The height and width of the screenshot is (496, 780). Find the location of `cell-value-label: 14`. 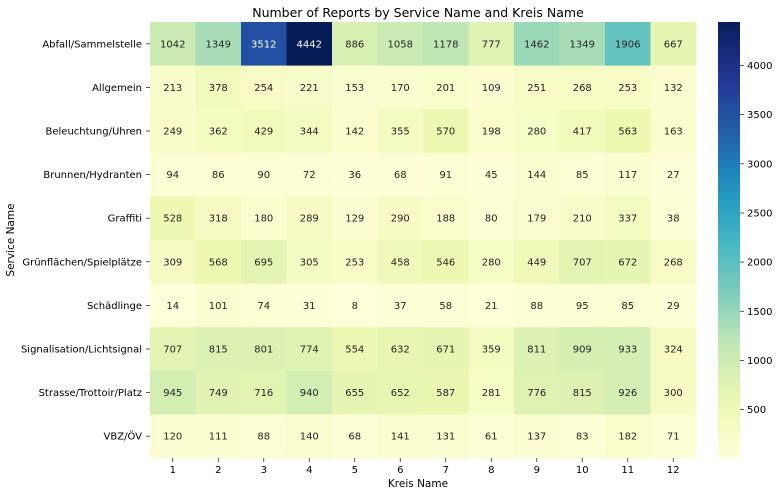

cell-value-label: 14 is located at coordinates (172, 306).